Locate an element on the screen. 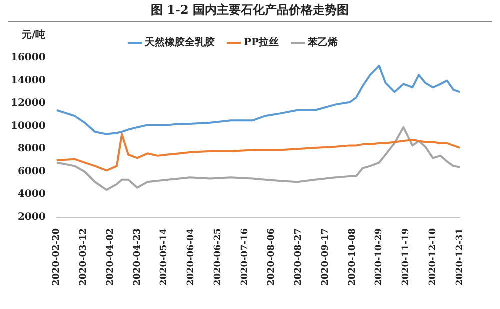 Image resolution: width=500 pixels, height=309 pixels. legend-label: 天然橡胶全乳胶 is located at coordinates (179, 42).